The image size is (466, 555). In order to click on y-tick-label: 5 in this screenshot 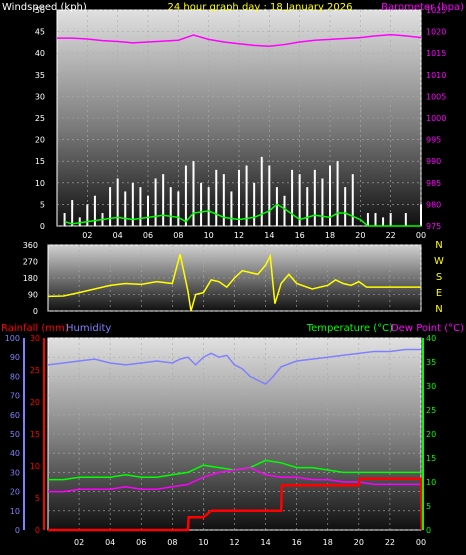, I will do `click(42, 204)`.